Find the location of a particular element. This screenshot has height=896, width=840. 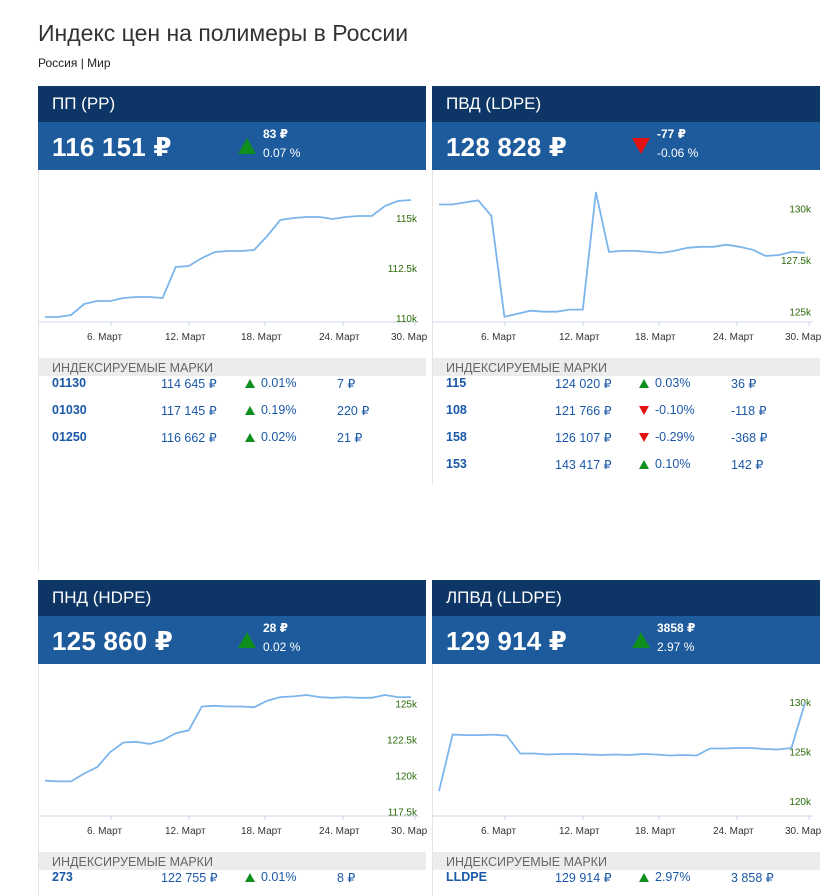

grade-code-link: 01130 is located at coordinates (69, 383).